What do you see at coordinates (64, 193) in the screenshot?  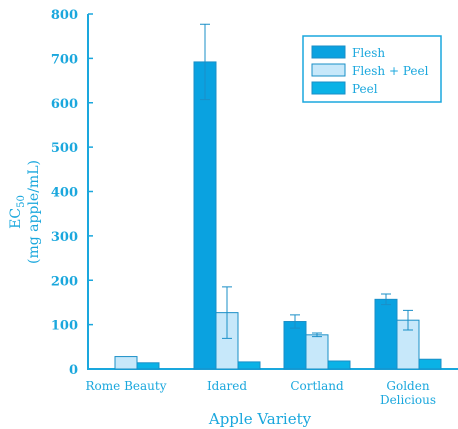 I see `y-tick-label: 400` at bounding box center [64, 193].